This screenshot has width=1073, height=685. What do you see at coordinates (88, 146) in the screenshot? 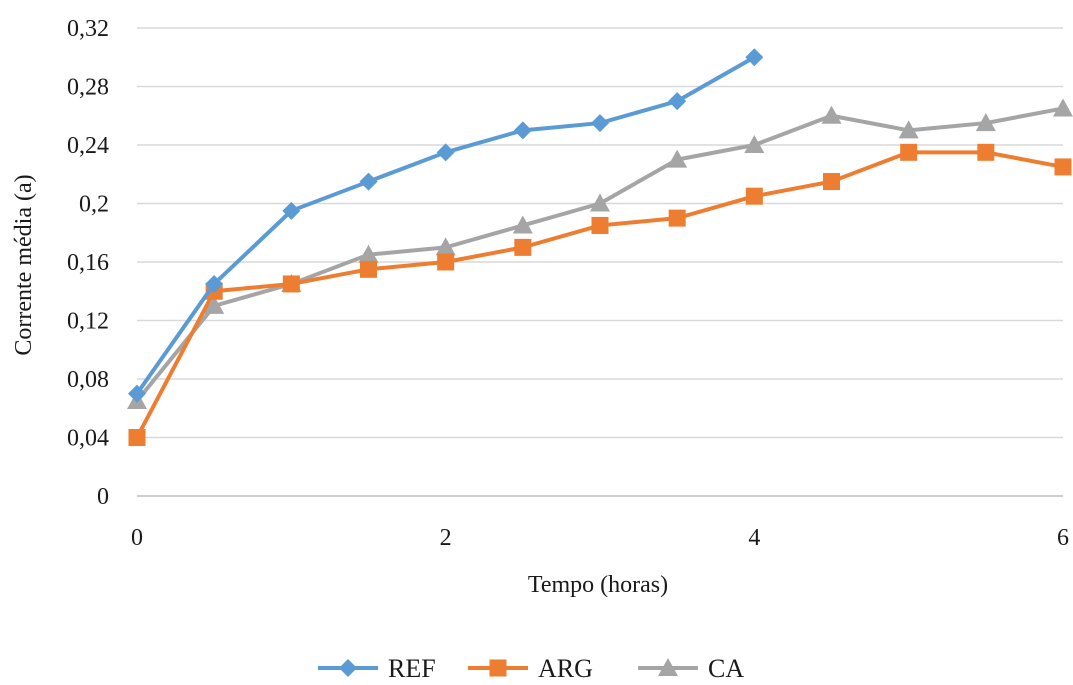
I see `y-tick-label: 0,24` at bounding box center [88, 146].